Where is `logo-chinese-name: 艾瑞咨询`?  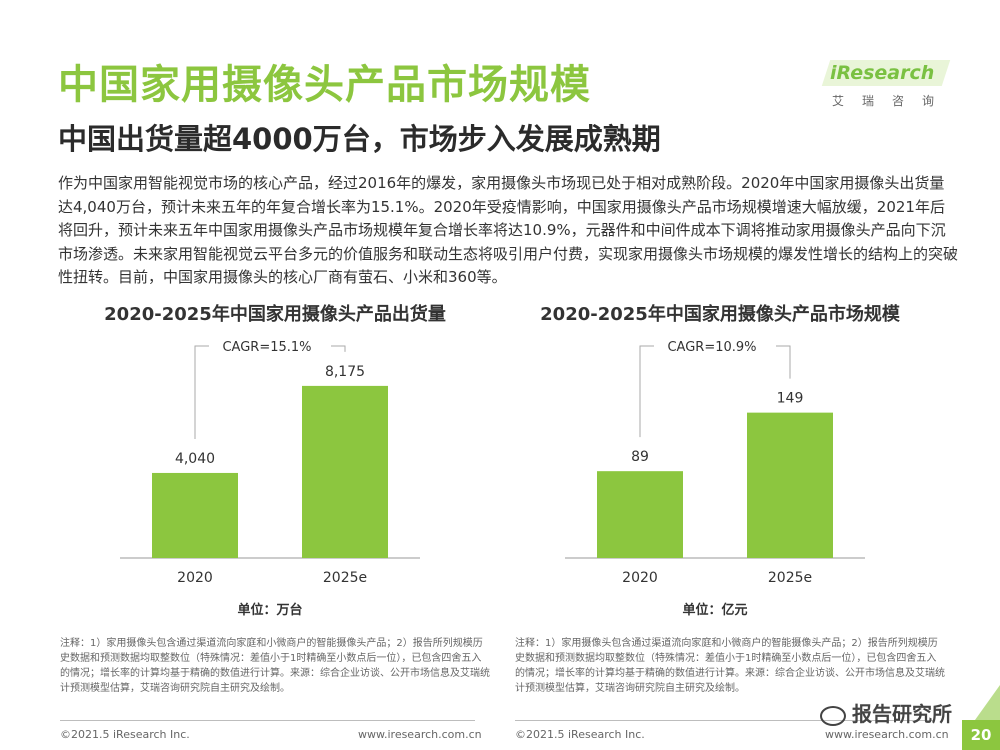
logo-chinese-name: 艾瑞咨询 is located at coordinates (892, 101).